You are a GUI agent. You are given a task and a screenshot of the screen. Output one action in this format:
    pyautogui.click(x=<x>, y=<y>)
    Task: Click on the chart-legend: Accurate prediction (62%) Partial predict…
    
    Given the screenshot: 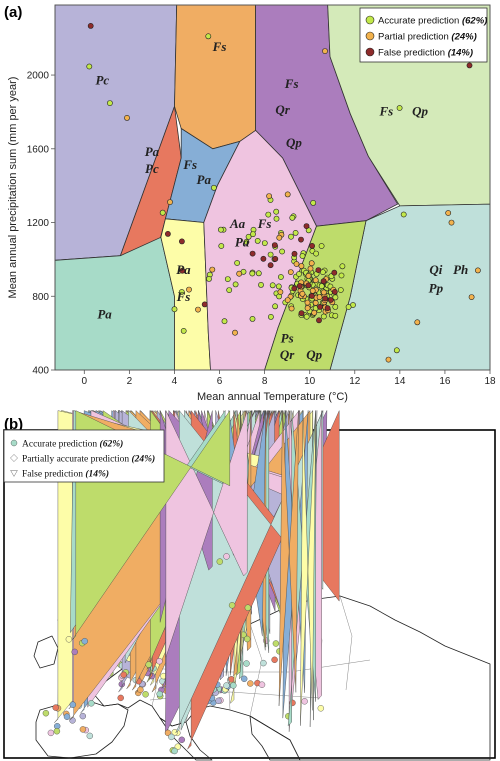 What is the action you would take?
    pyautogui.click(x=423, y=35)
    